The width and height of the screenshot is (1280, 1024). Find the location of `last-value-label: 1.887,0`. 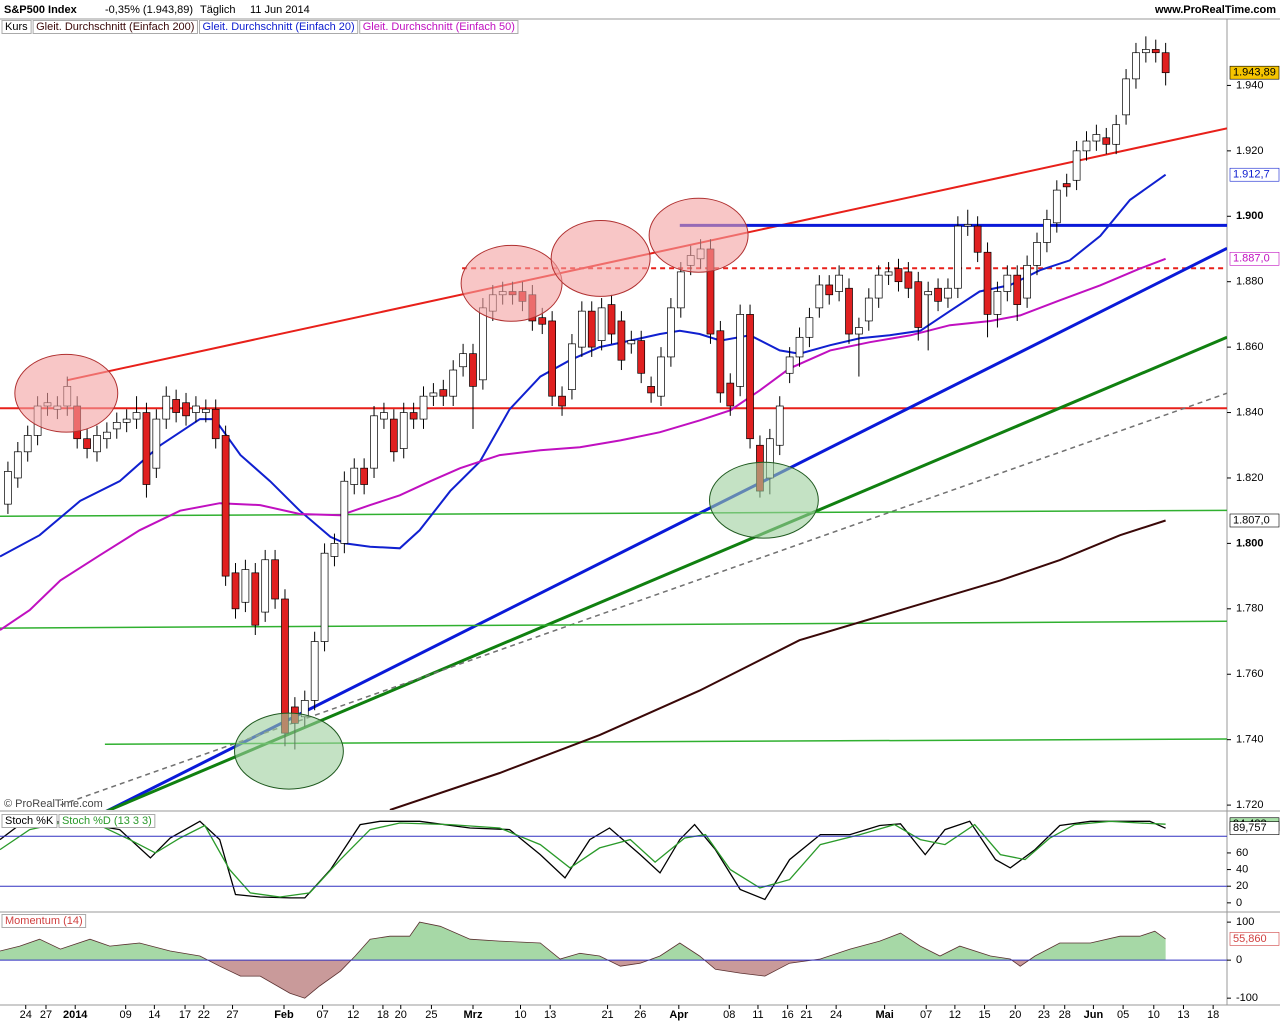

last-value-label: 1.887,0 is located at coordinates (1251, 259).